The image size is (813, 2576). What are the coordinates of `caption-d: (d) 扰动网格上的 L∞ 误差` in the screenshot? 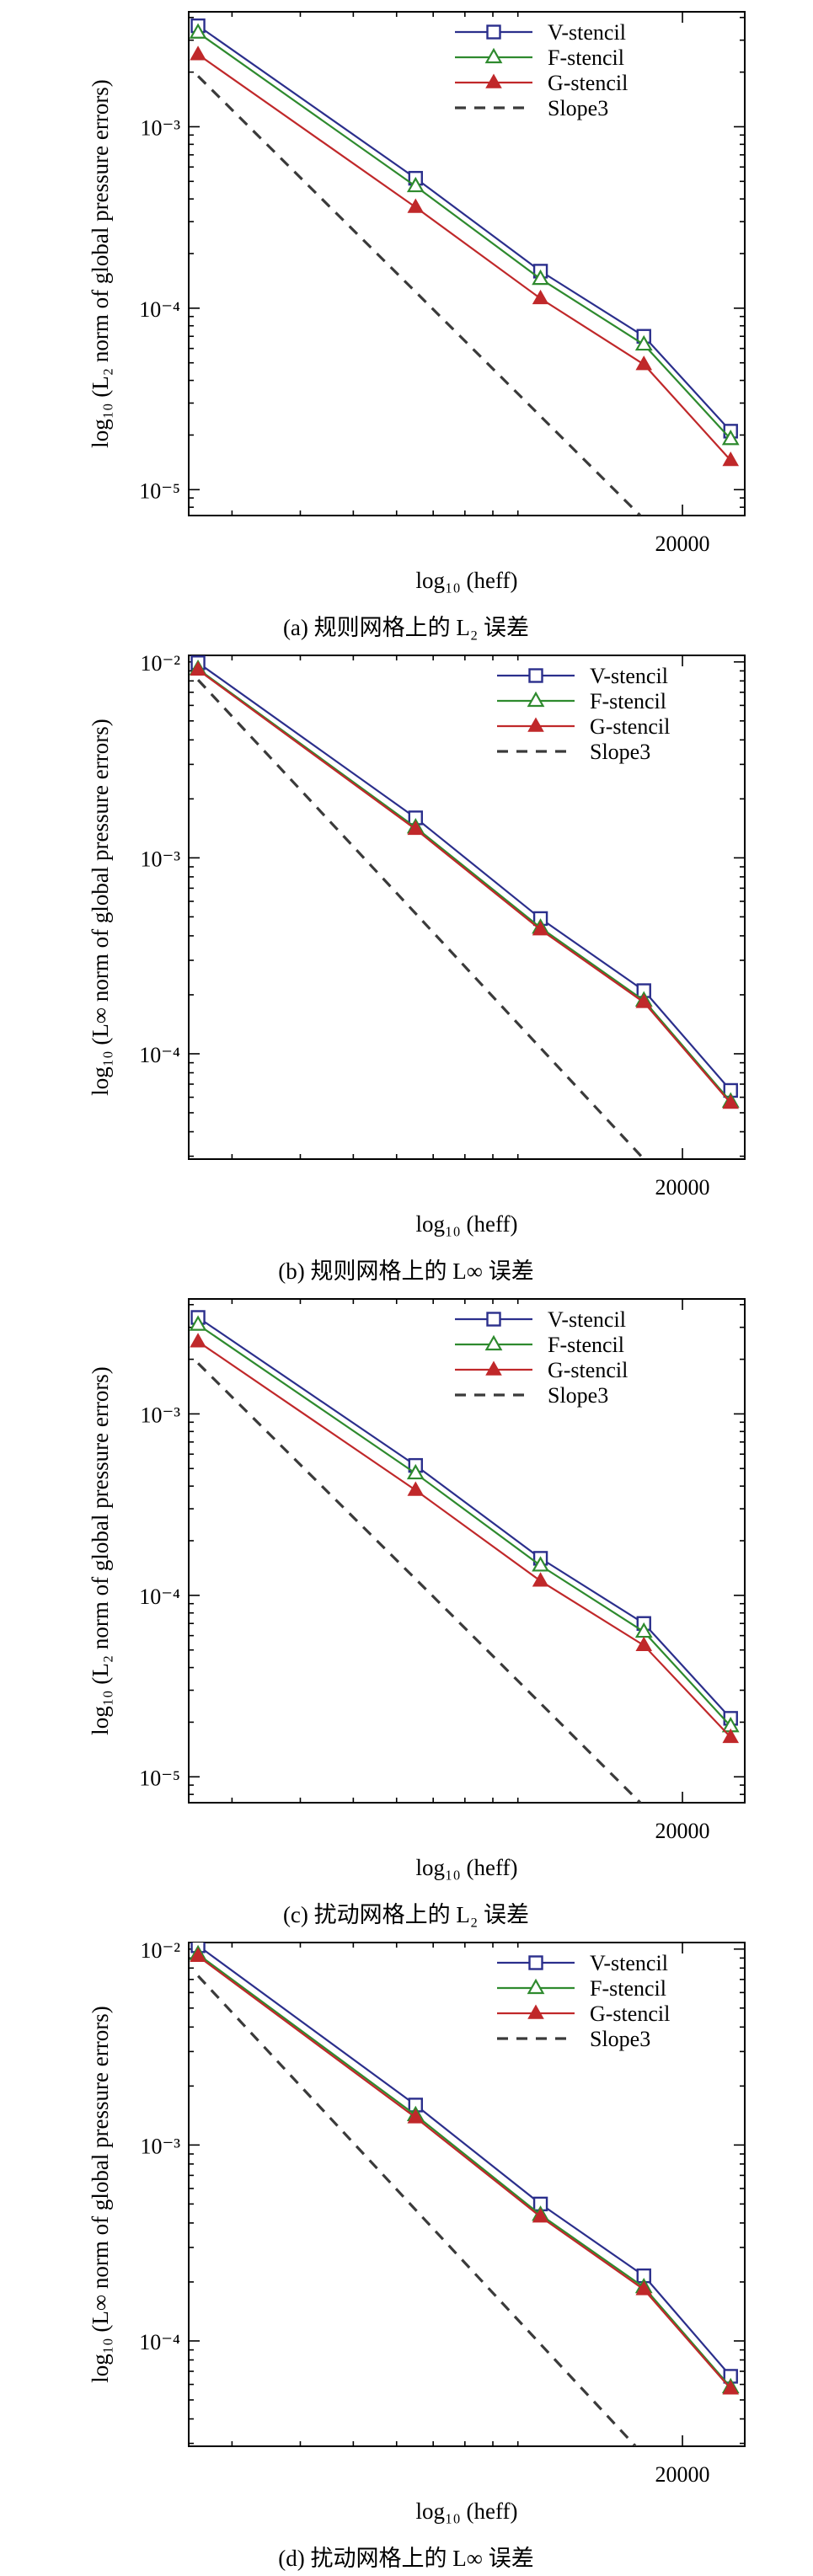 It's located at (405, 2558).